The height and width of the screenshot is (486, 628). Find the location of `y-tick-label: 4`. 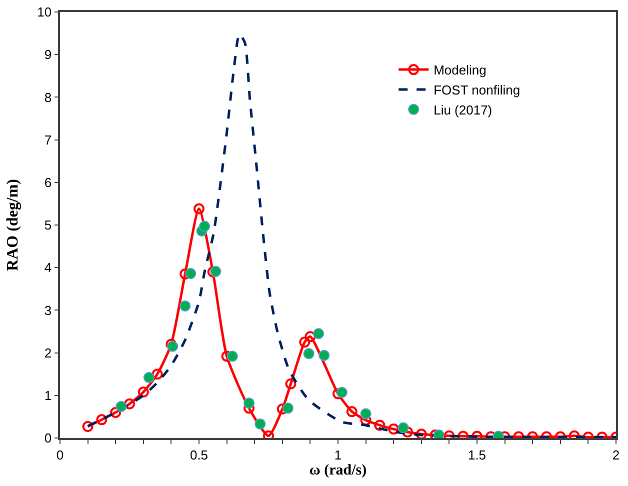

y-tick-label: 4 is located at coordinates (48, 268).